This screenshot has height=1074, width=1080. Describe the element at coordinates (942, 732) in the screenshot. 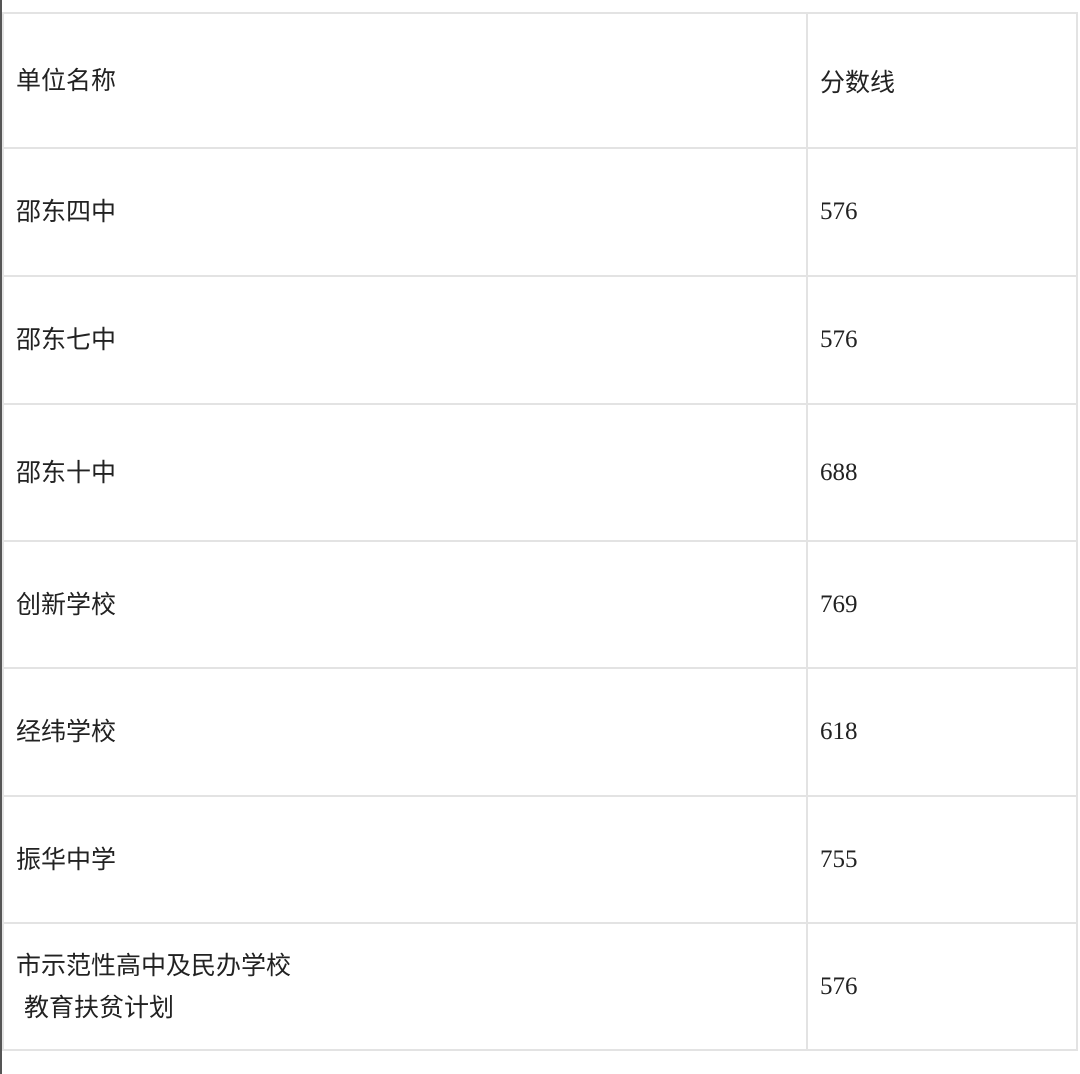

I see `score: 618` at that location.